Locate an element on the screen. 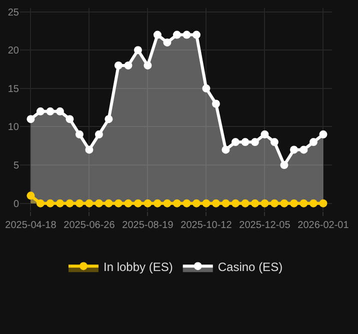 This screenshot has height=334, width=358. legend-label: Casino (ES) is located at coordinates (250, 267).